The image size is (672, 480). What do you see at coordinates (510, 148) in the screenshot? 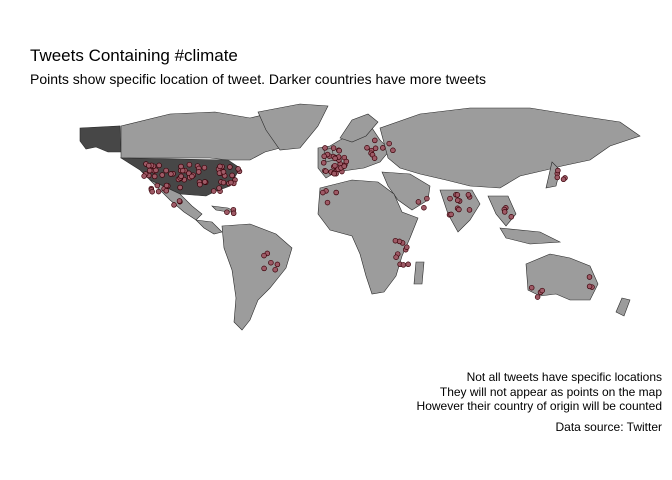
I see `country-russia-asia` at bounding box center [510, 148].